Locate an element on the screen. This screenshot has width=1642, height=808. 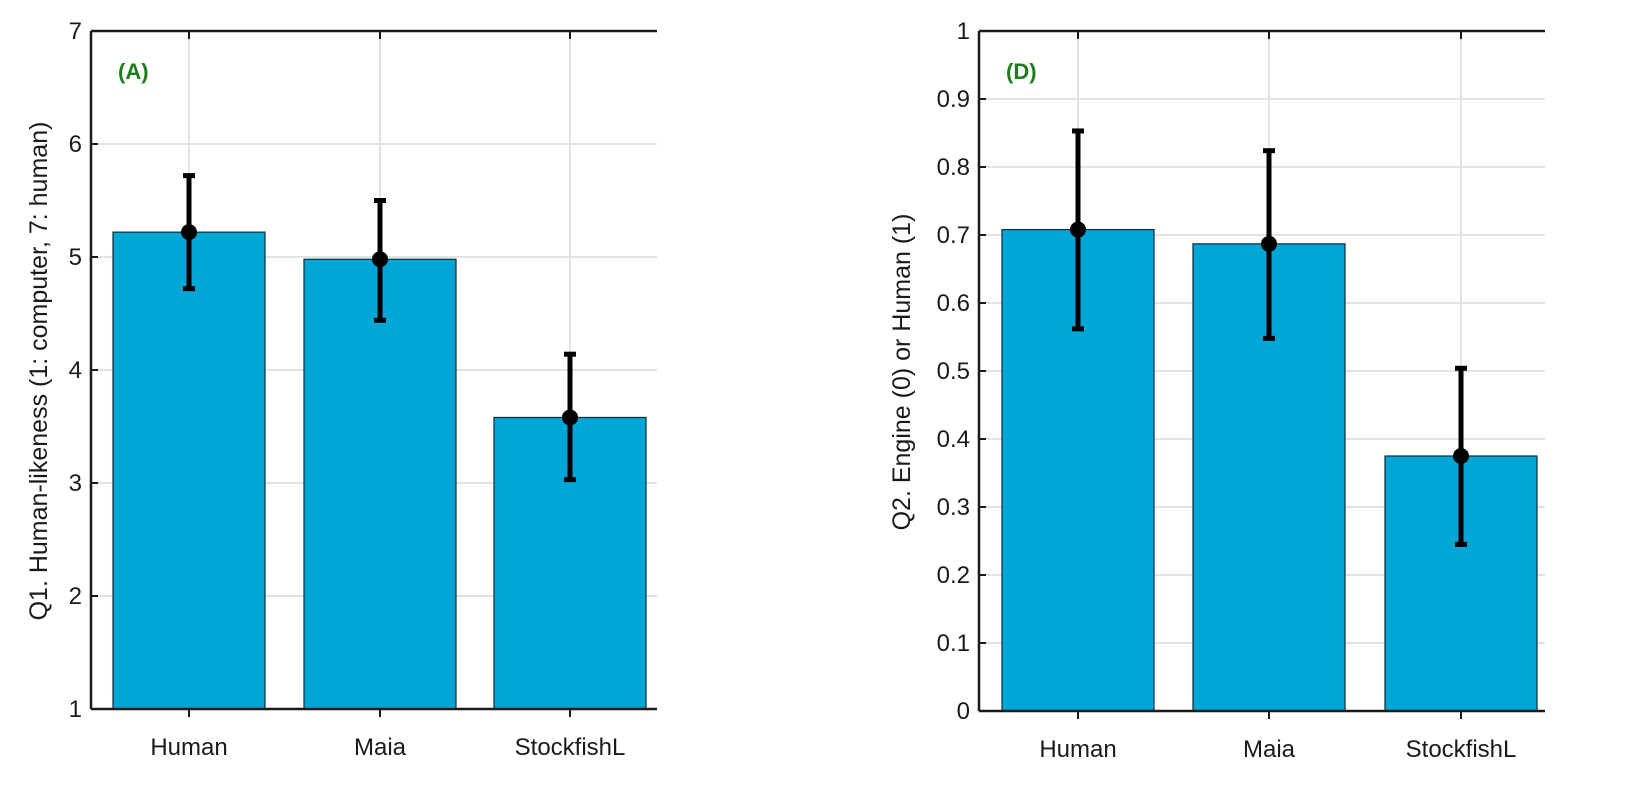
y-tick-label: 0.1 is located at coordinates (953, 643).